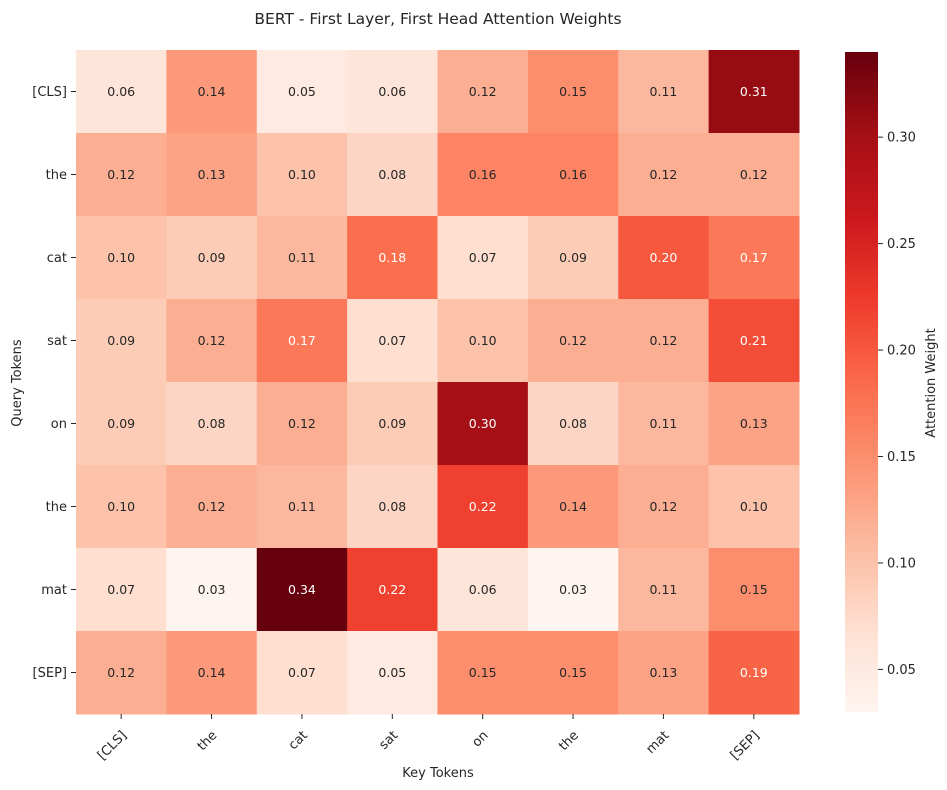  What do you see at coordinates (54, 383) in the screenshot?
I see `y-axis-ticks: [CLS] the cat sat on the mat [SEP]` at bounding box center [54, 383].